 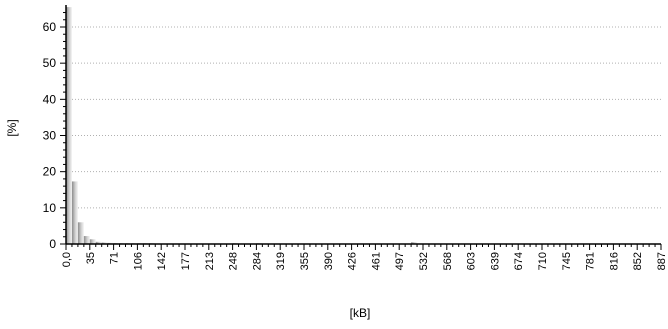 What do you see at coordinates (52, 244) in the screenshot?
I see `y-tick-label: 0` at bounding box center [52, 244].